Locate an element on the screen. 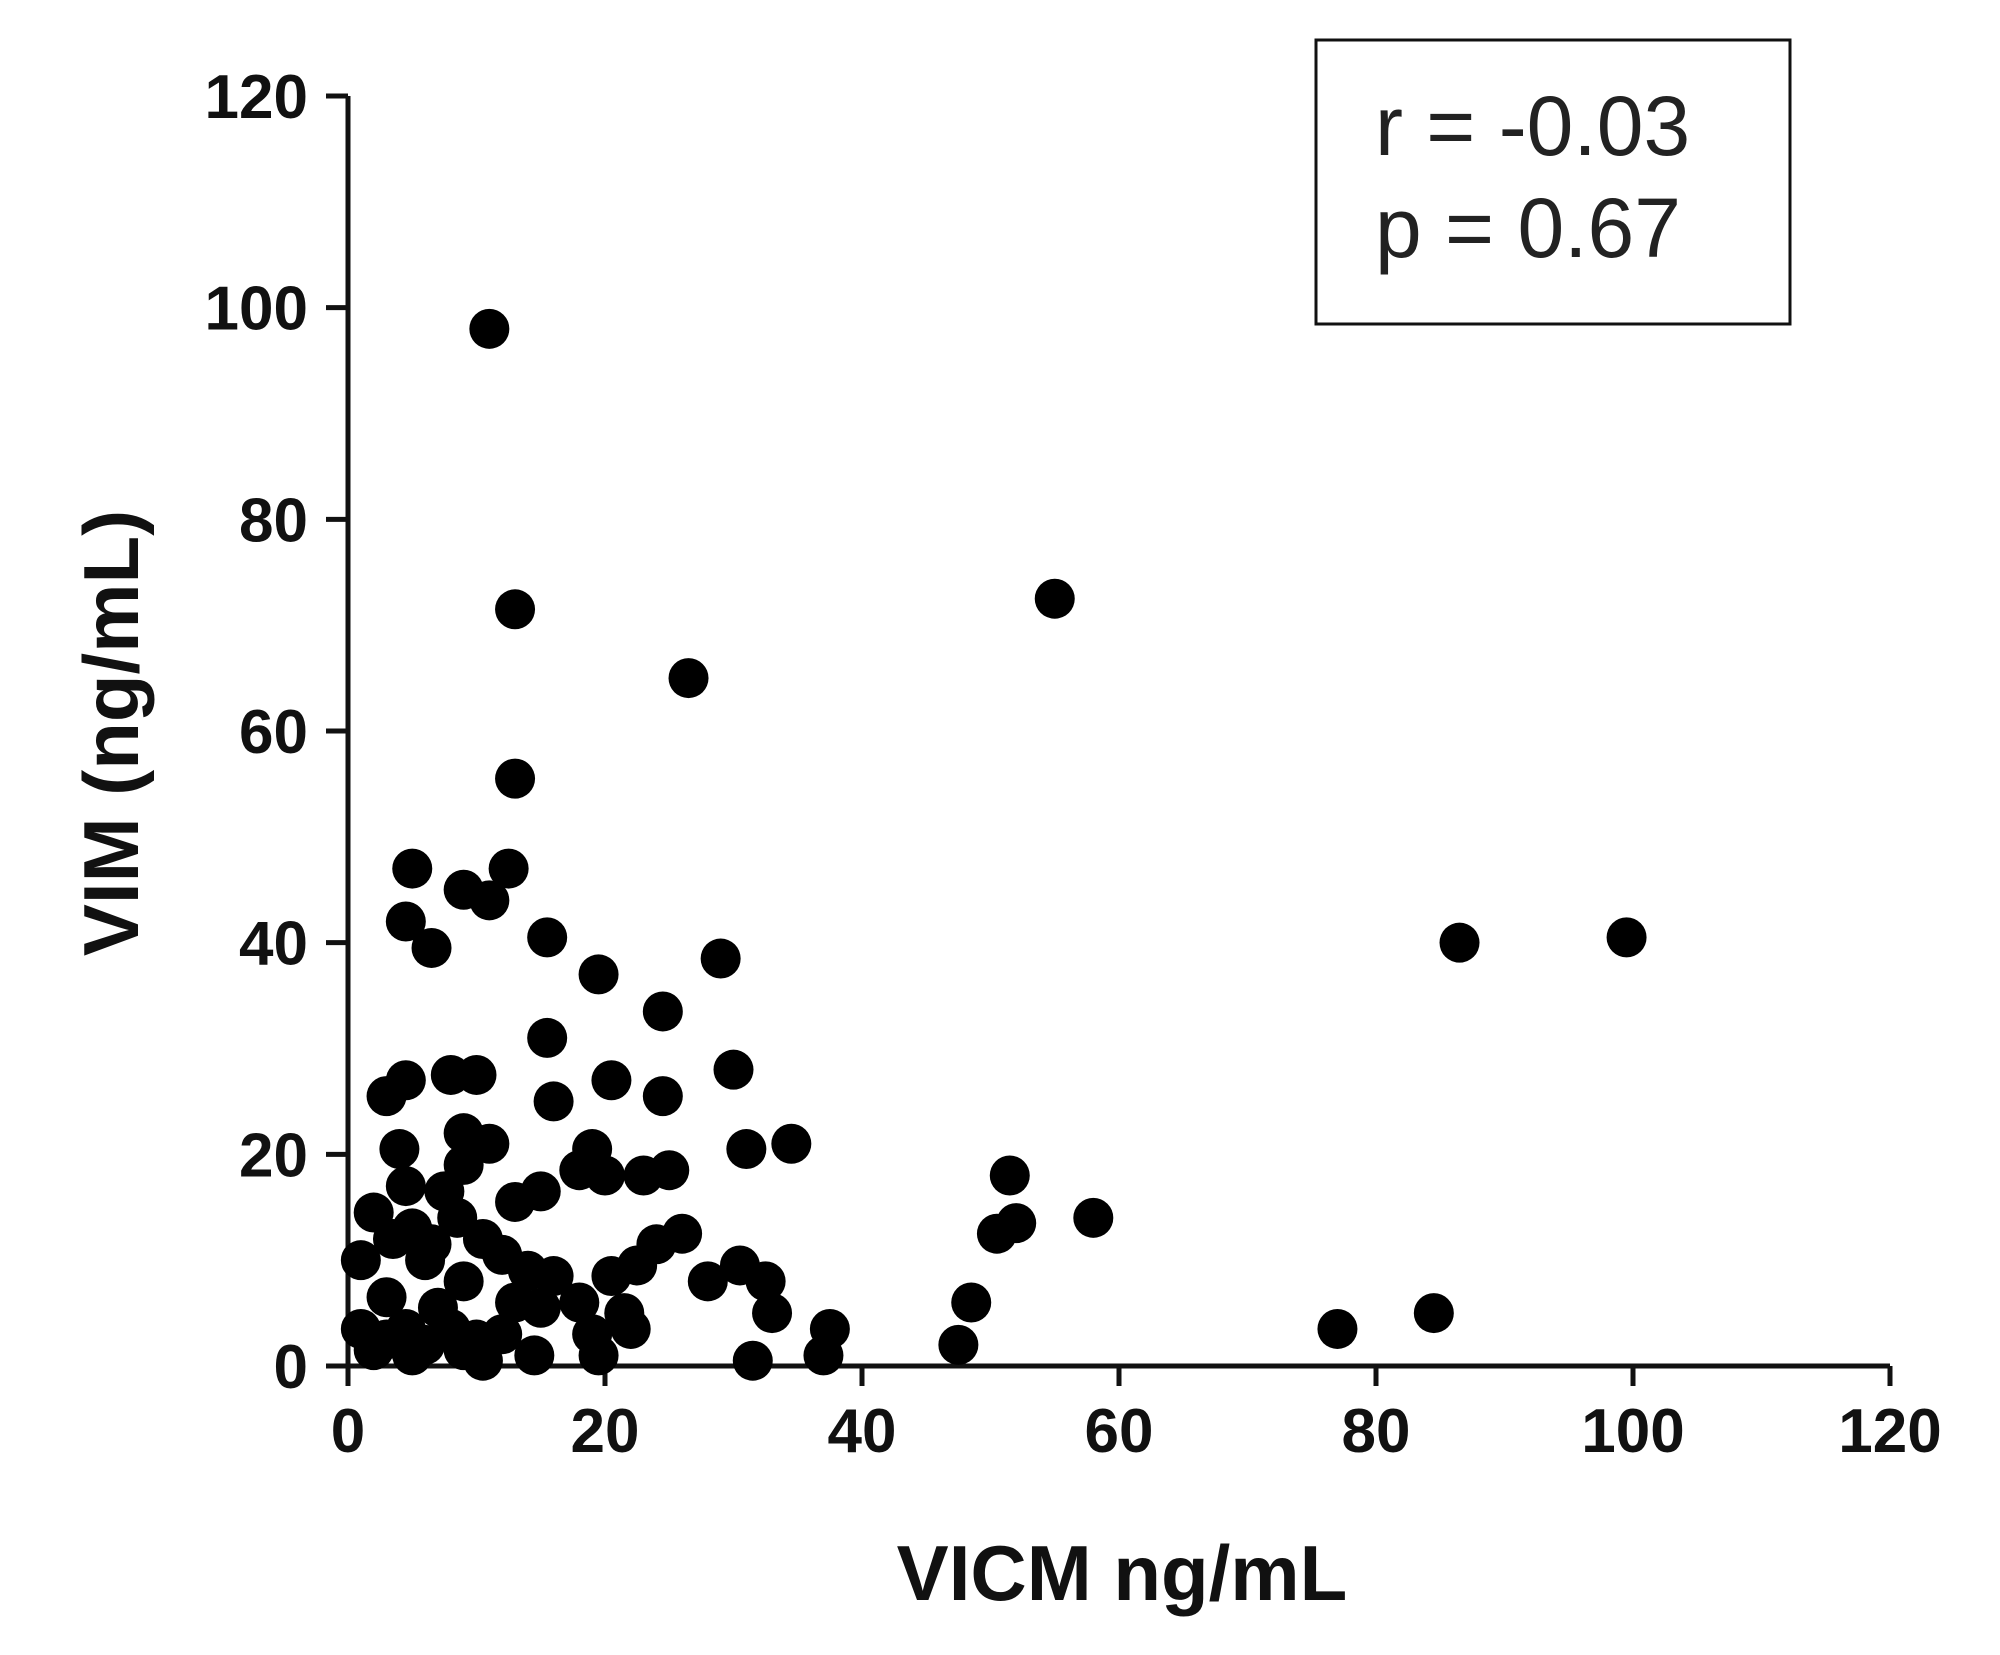 This screenshot has width=2000, height=1655. x-tick-label: 20 is located at coordinates (605, 1431).